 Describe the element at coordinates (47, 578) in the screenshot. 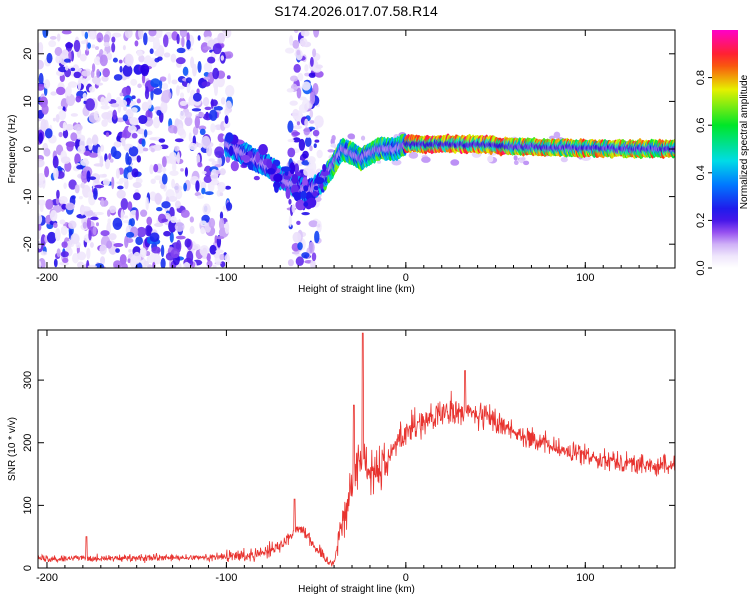

I see `snr-xtick-label: -200` at that location.